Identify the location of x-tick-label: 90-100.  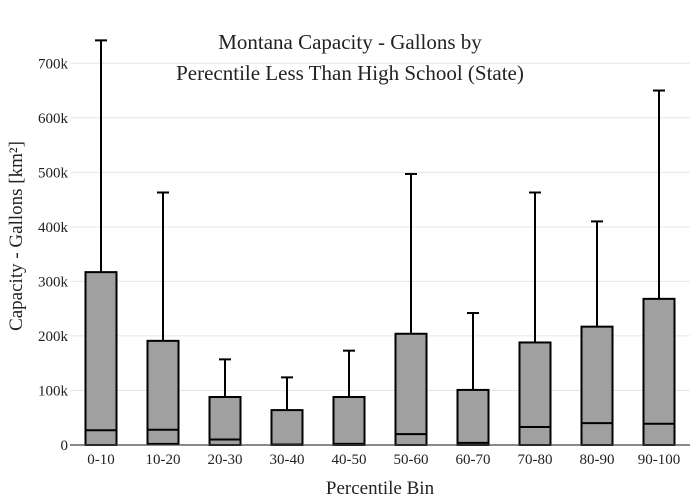
(659, 460).